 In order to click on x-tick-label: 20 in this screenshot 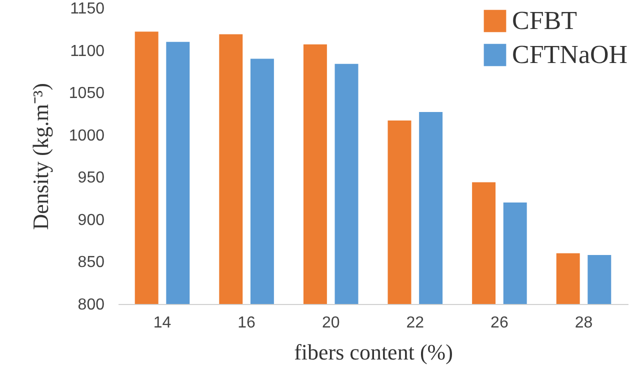, I will do `click(331, 323)`.